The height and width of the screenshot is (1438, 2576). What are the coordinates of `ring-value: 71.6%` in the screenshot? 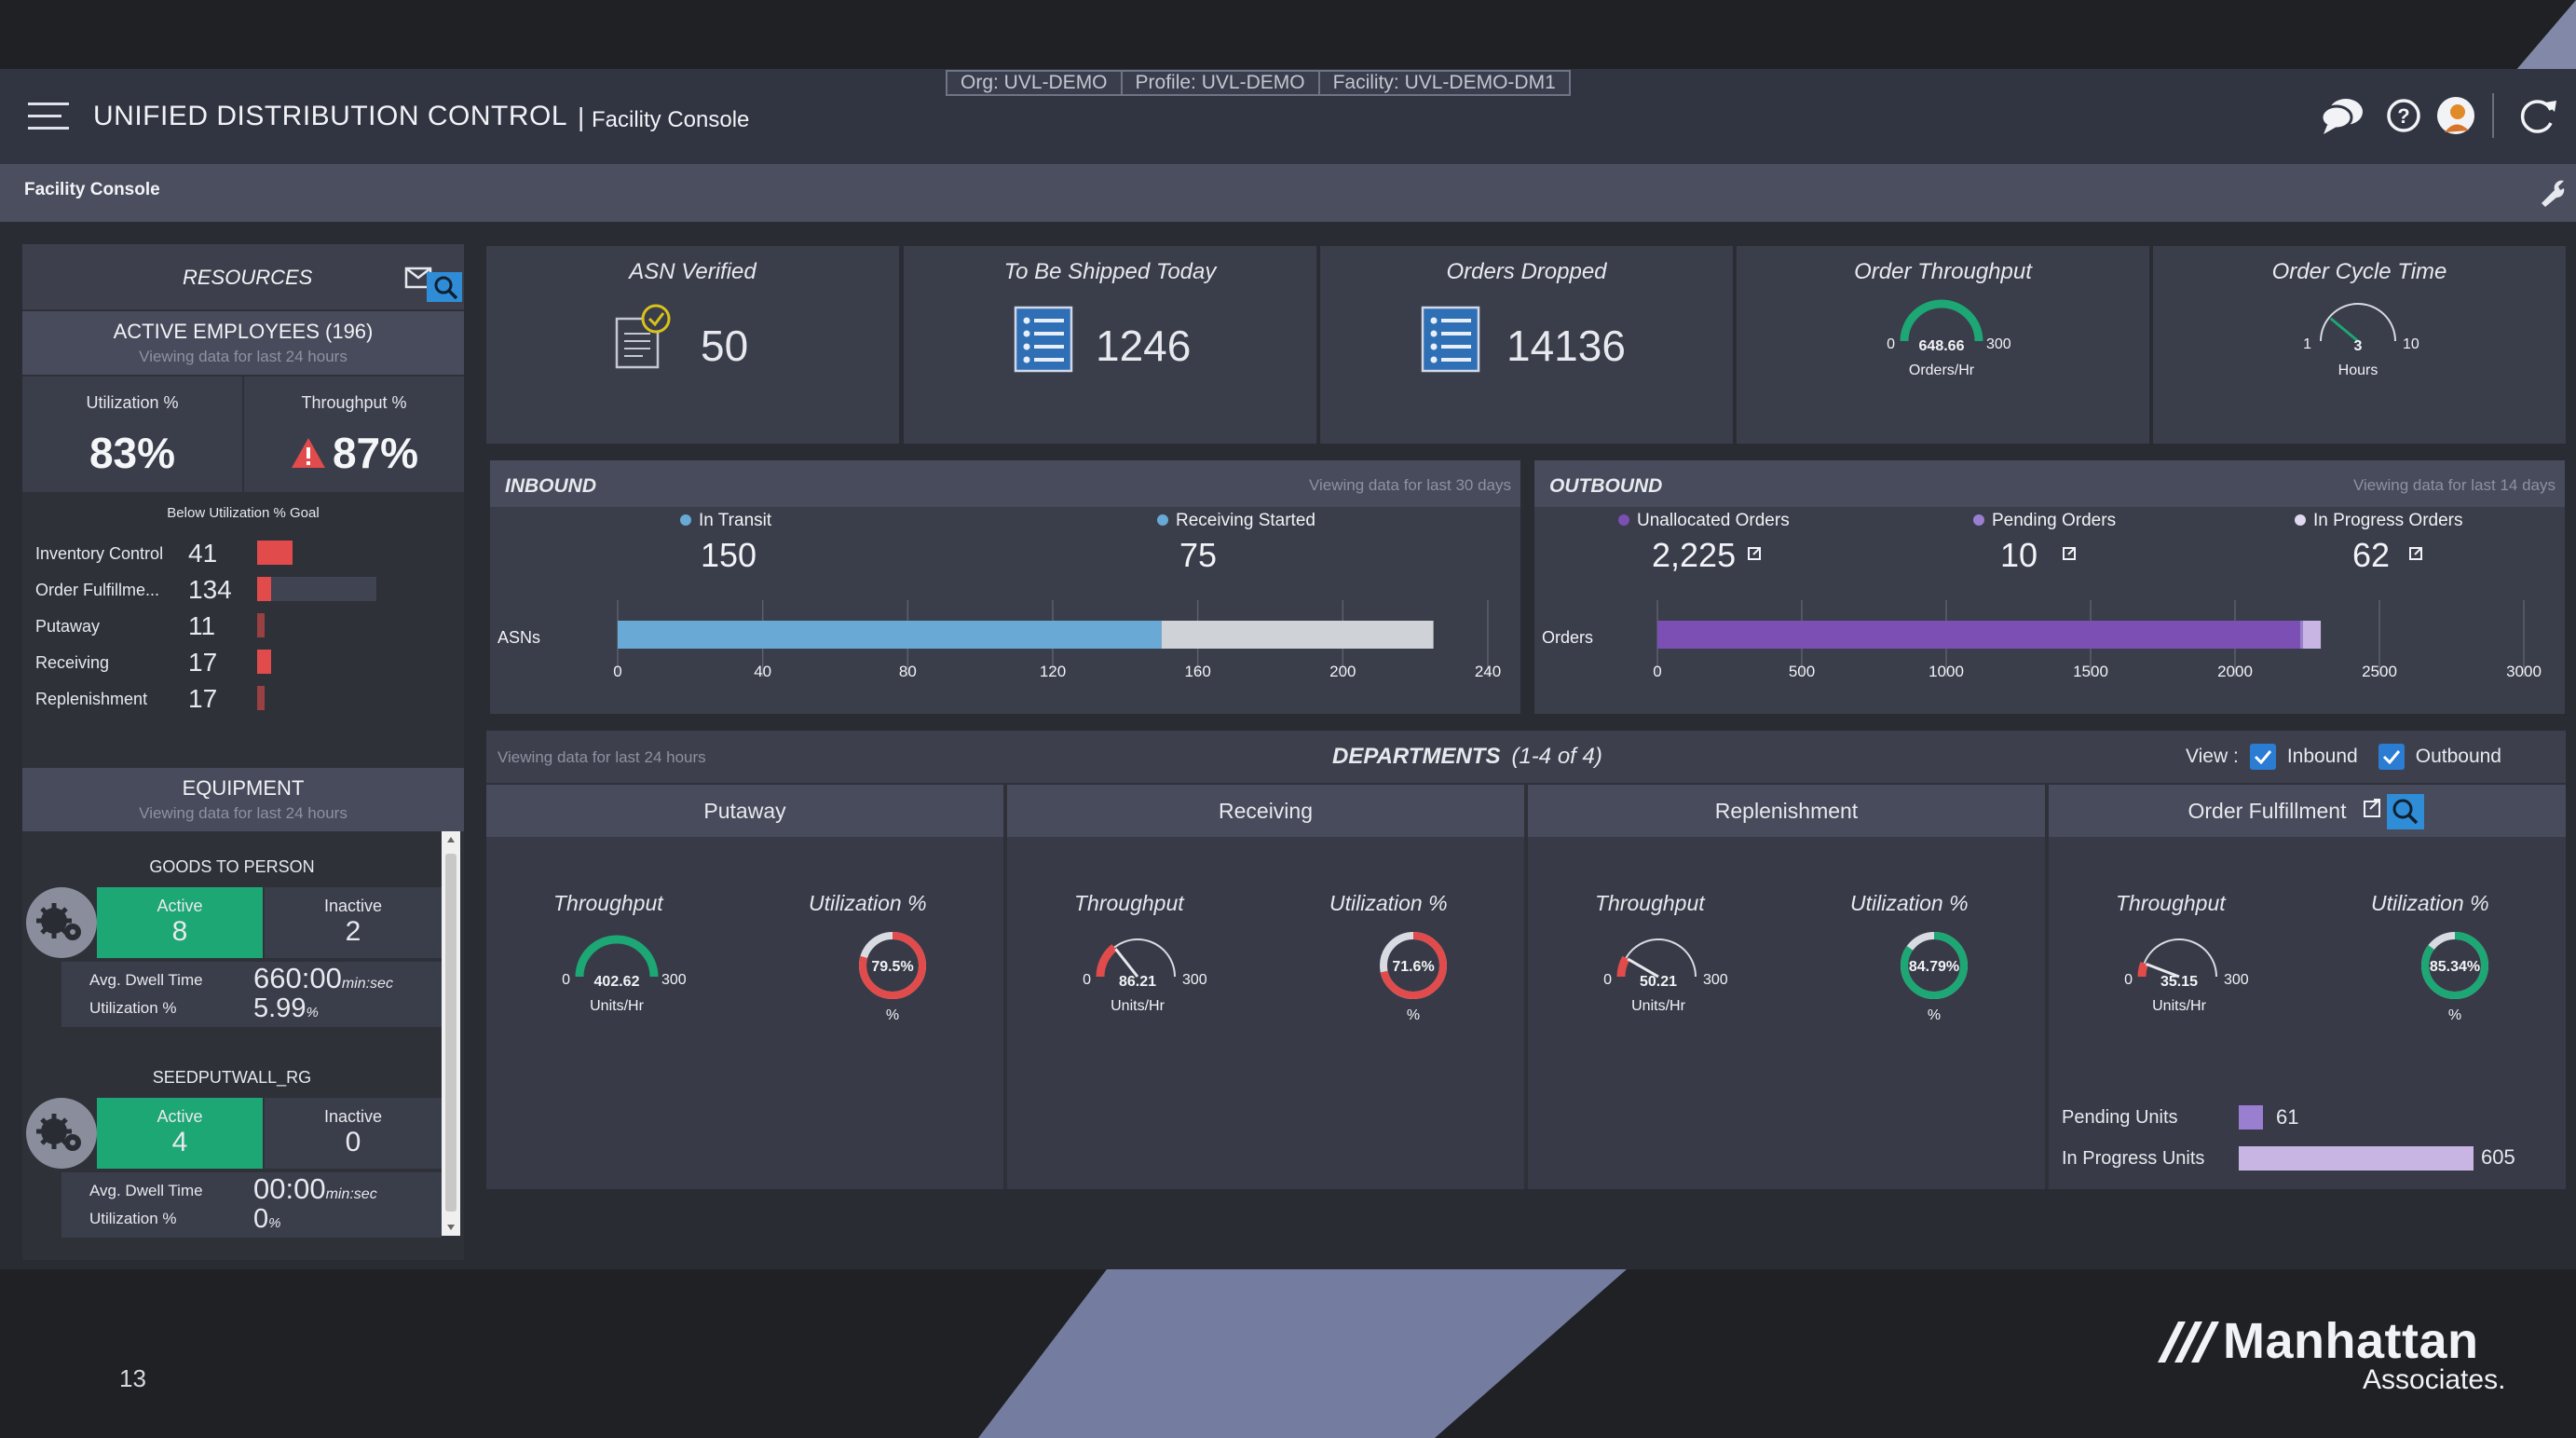 It's located at (1413, 967).